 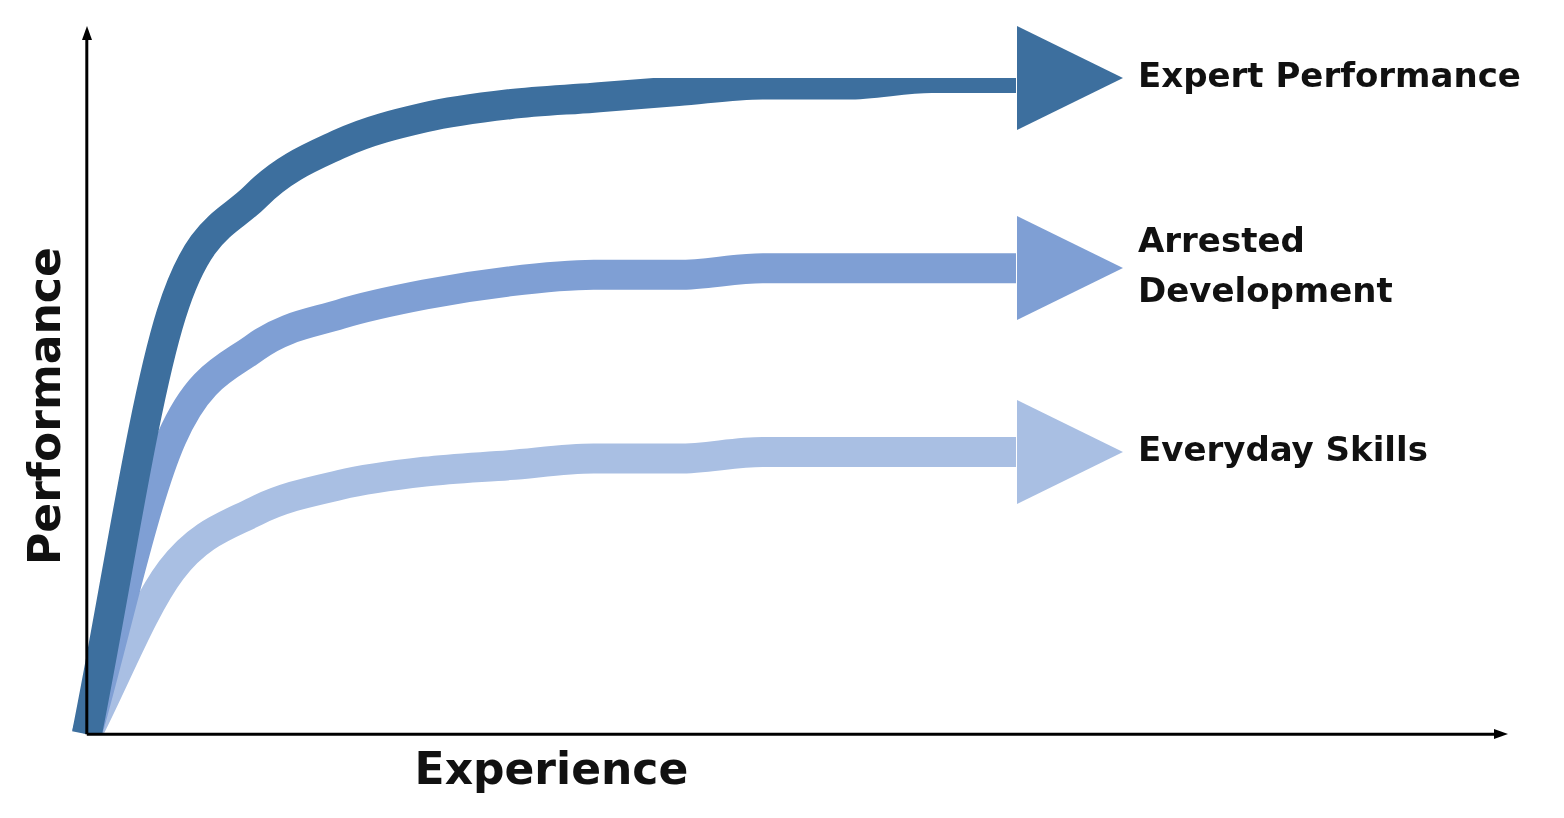 I want to click on text: Expert Performance, so click(x=1329, y=74).